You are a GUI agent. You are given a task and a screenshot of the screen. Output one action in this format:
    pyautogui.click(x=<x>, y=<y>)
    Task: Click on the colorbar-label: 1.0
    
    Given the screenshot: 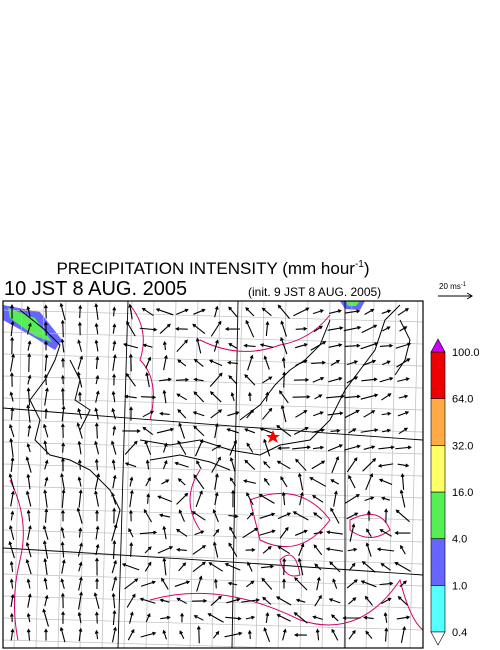 What is the action you would take?
    pyautogui.click(x=459, y=586)
    